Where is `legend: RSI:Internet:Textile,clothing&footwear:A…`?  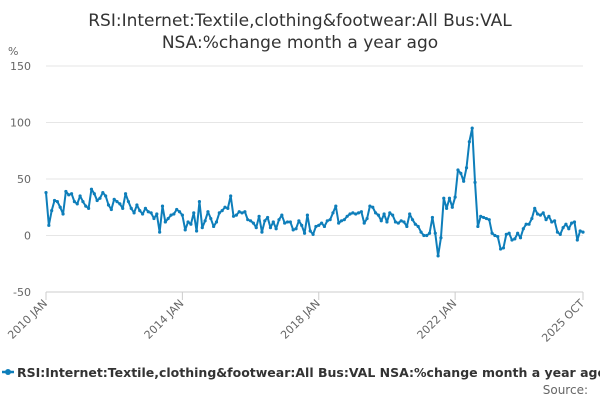 legend: RSI:Internet:Textile,clothing&footwear:A… is located at coordinates (301, 372).